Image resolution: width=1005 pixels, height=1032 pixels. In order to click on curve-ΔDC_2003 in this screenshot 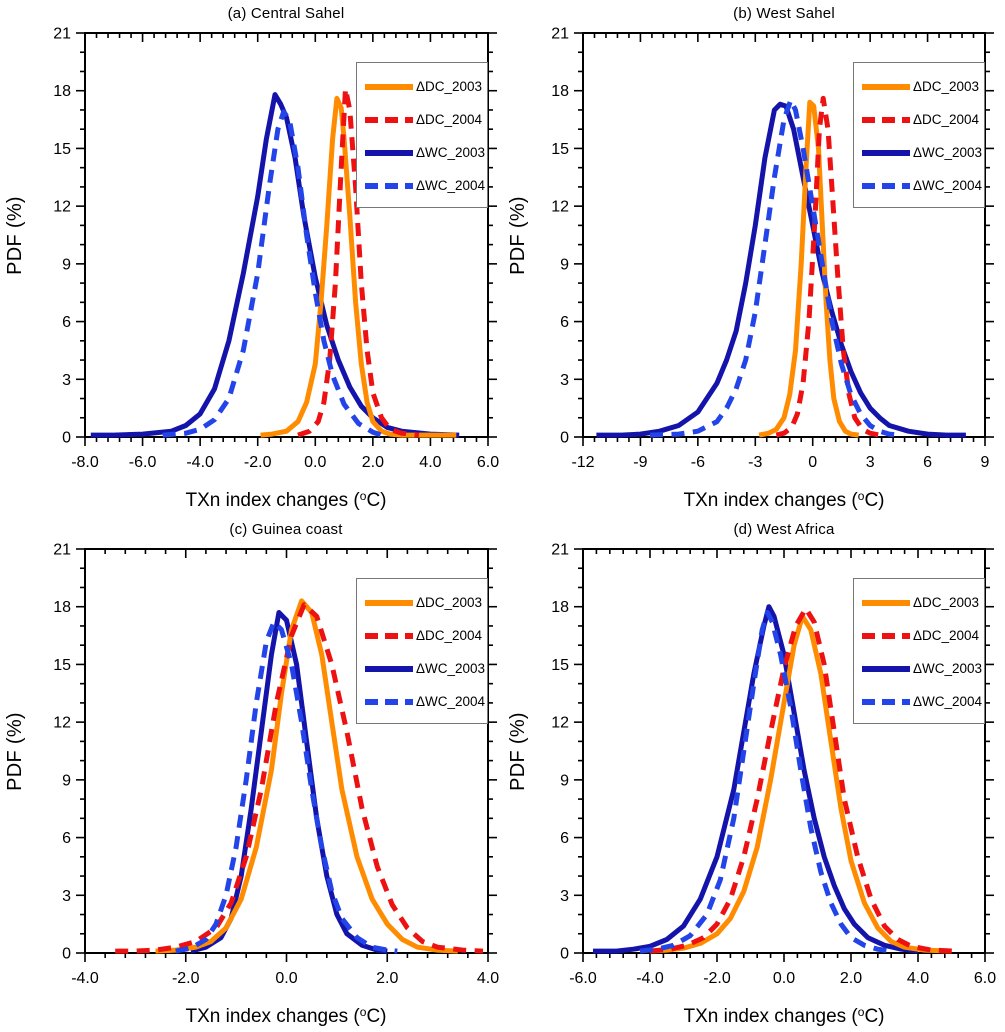, I will do `click(809, 268)`.